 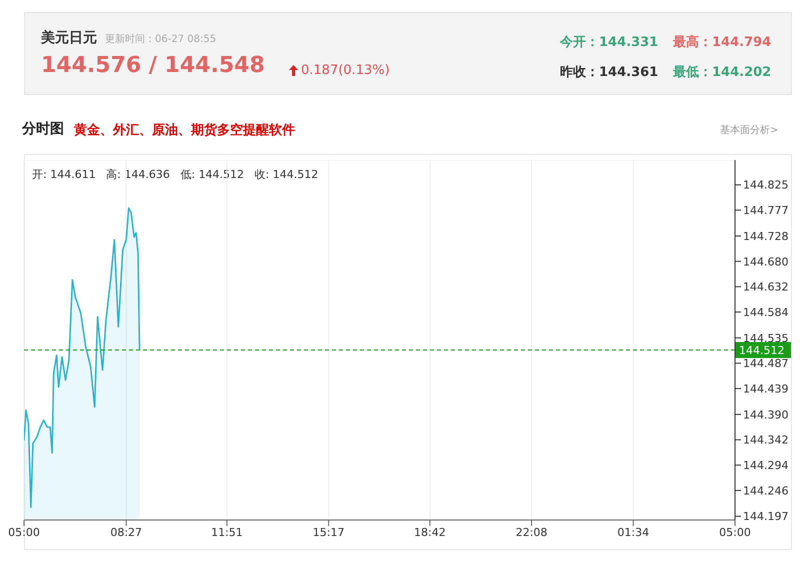 I want to click on text: 最高：144.794, so click(x=722, y=42).